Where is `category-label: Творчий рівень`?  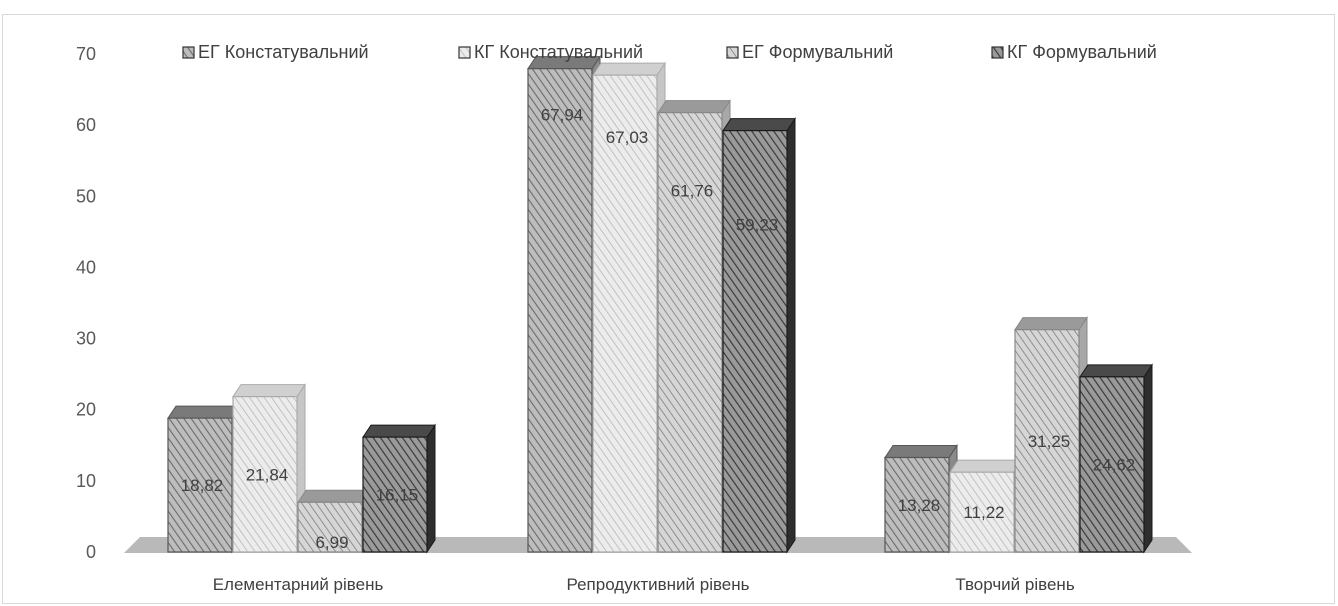
category-label: Творчий рівень is located at coordinates (1015, 584).